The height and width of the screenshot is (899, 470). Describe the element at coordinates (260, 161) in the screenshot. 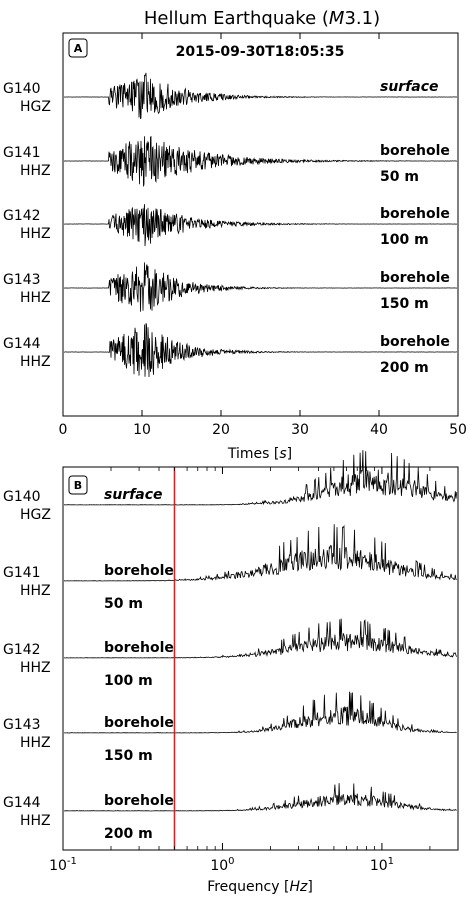

I see `seismogram-trace-g141` at that location.